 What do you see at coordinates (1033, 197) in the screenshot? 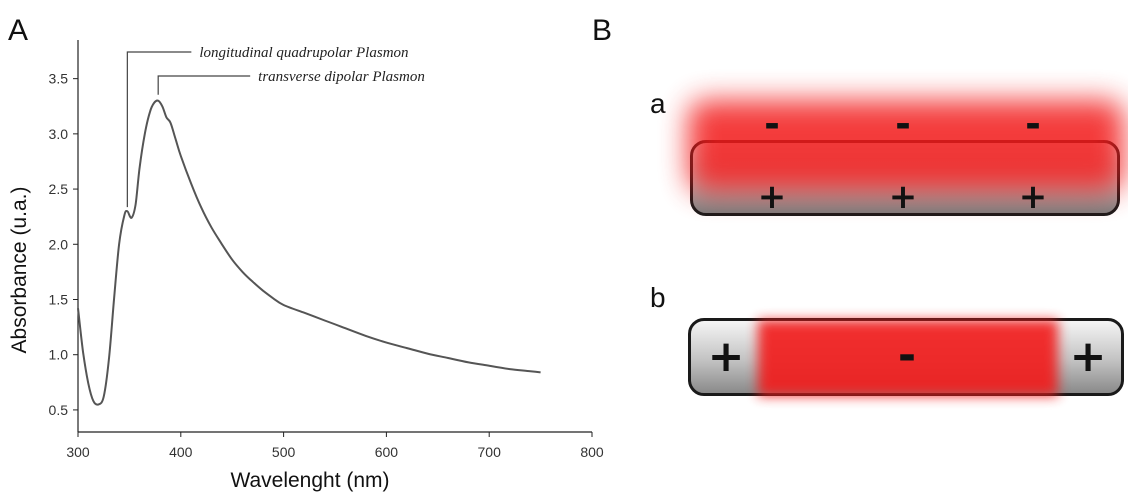
I see `charge-plus-3: +` at bounding box center [1033, 197].